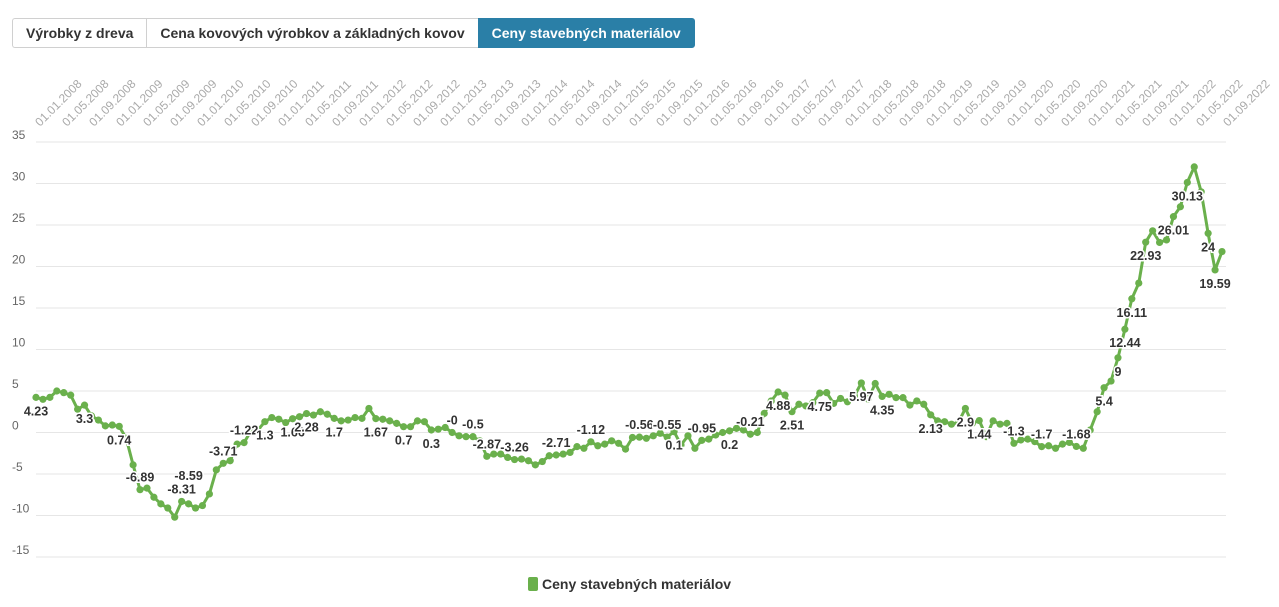  I want to click on y-tick-label: -15, so click(21, 550).